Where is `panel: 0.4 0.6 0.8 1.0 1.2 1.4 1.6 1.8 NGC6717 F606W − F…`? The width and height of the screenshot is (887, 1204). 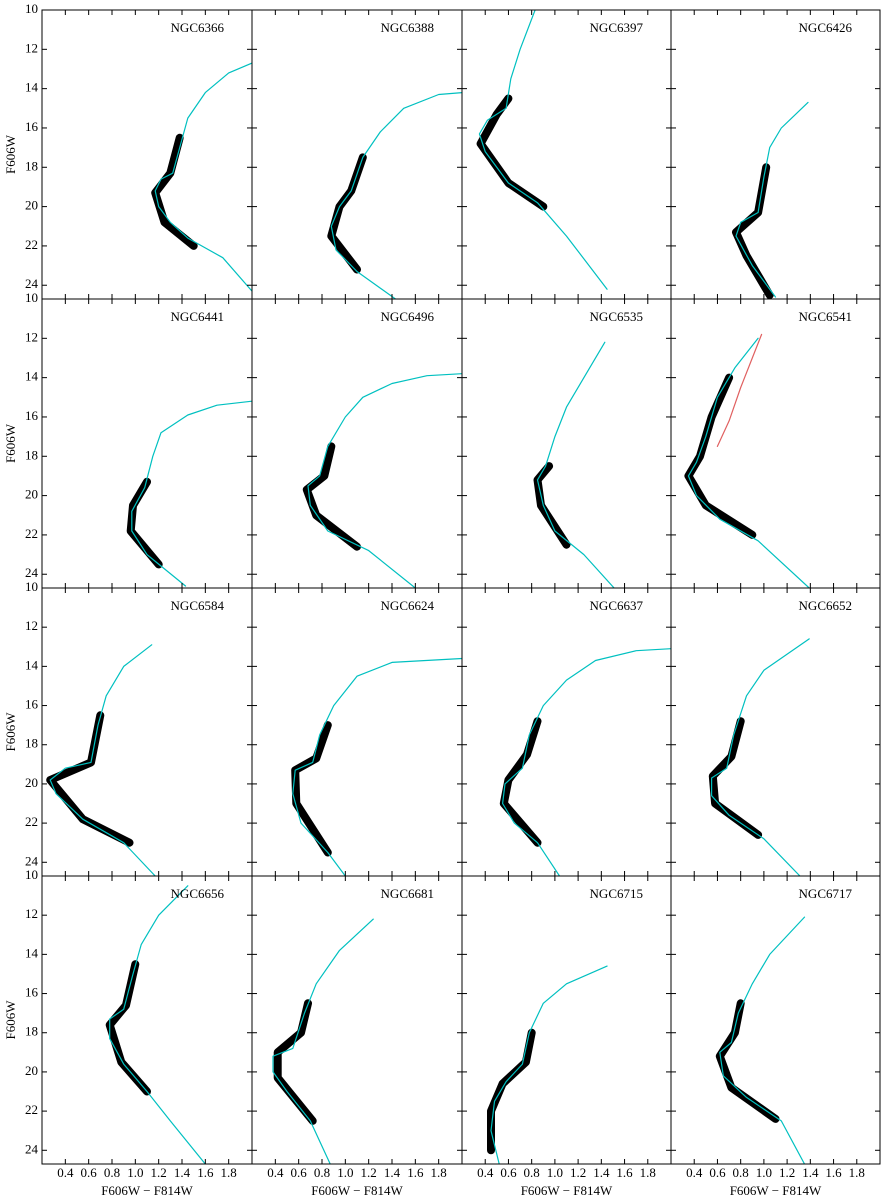 panel: 0.4 0.6 0.8 1.0 1.2 1.4 1.6 1.8 NGC6717 F606W − F… is located at coordinates (775, 1036).